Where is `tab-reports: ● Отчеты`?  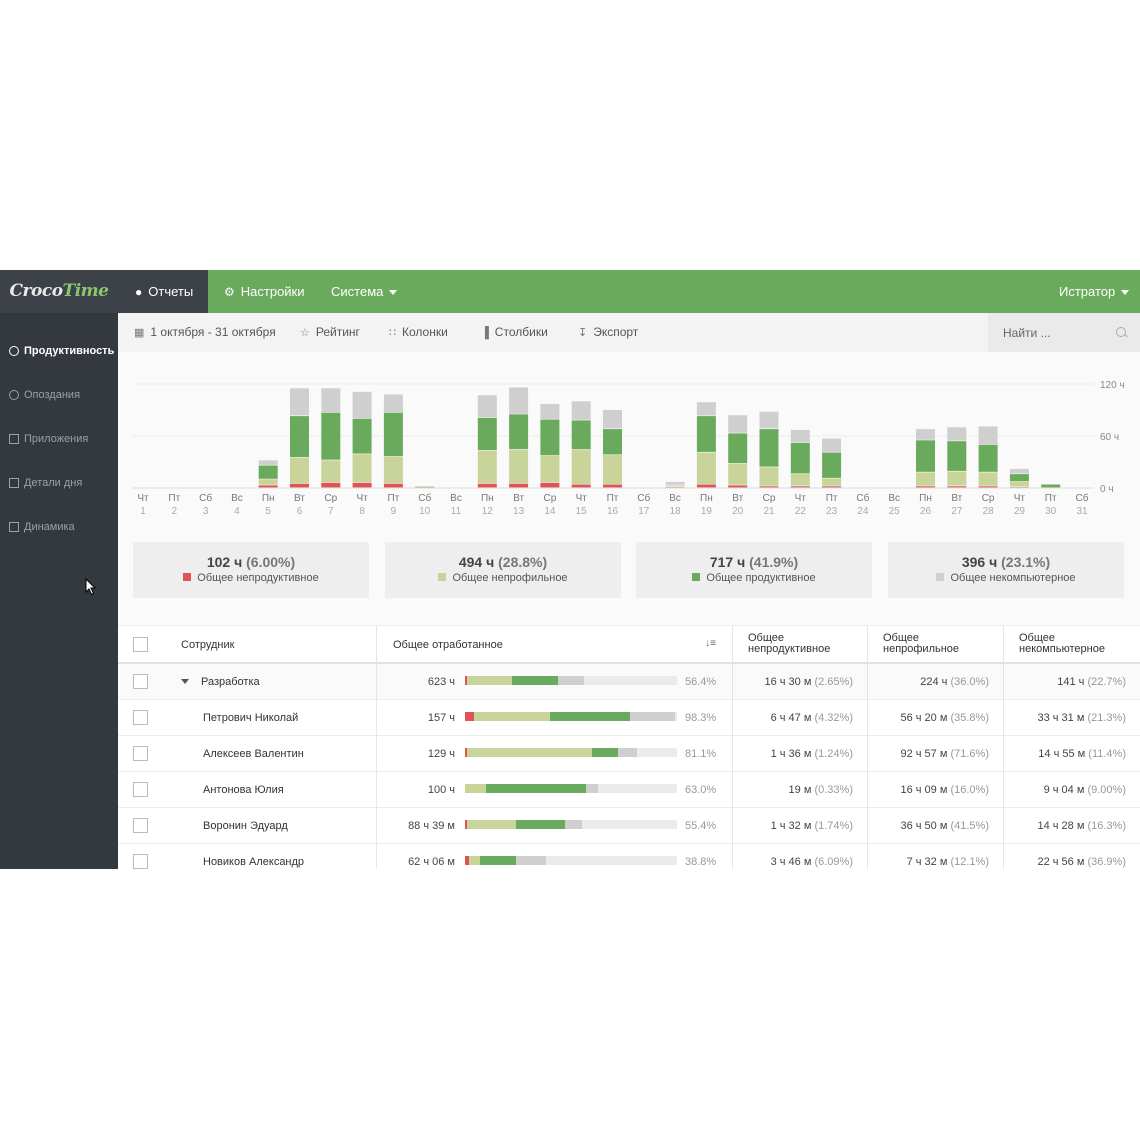
tab-reports: ● Отчеты is located at coordinates (163, 291).